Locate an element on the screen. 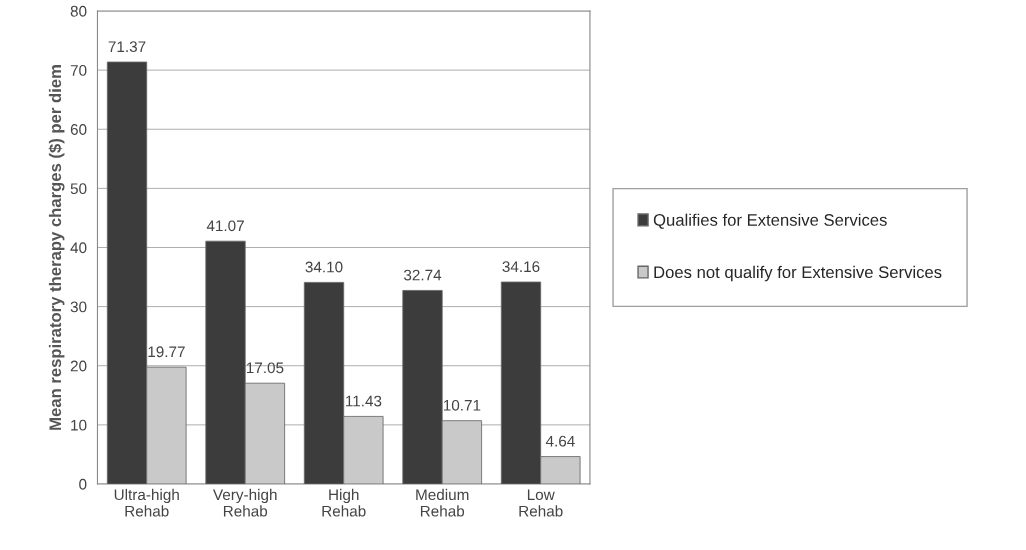 The height and width of the screenshot is (550, 1026). y-tick-label: 30 is located at coordinates (78, 307).